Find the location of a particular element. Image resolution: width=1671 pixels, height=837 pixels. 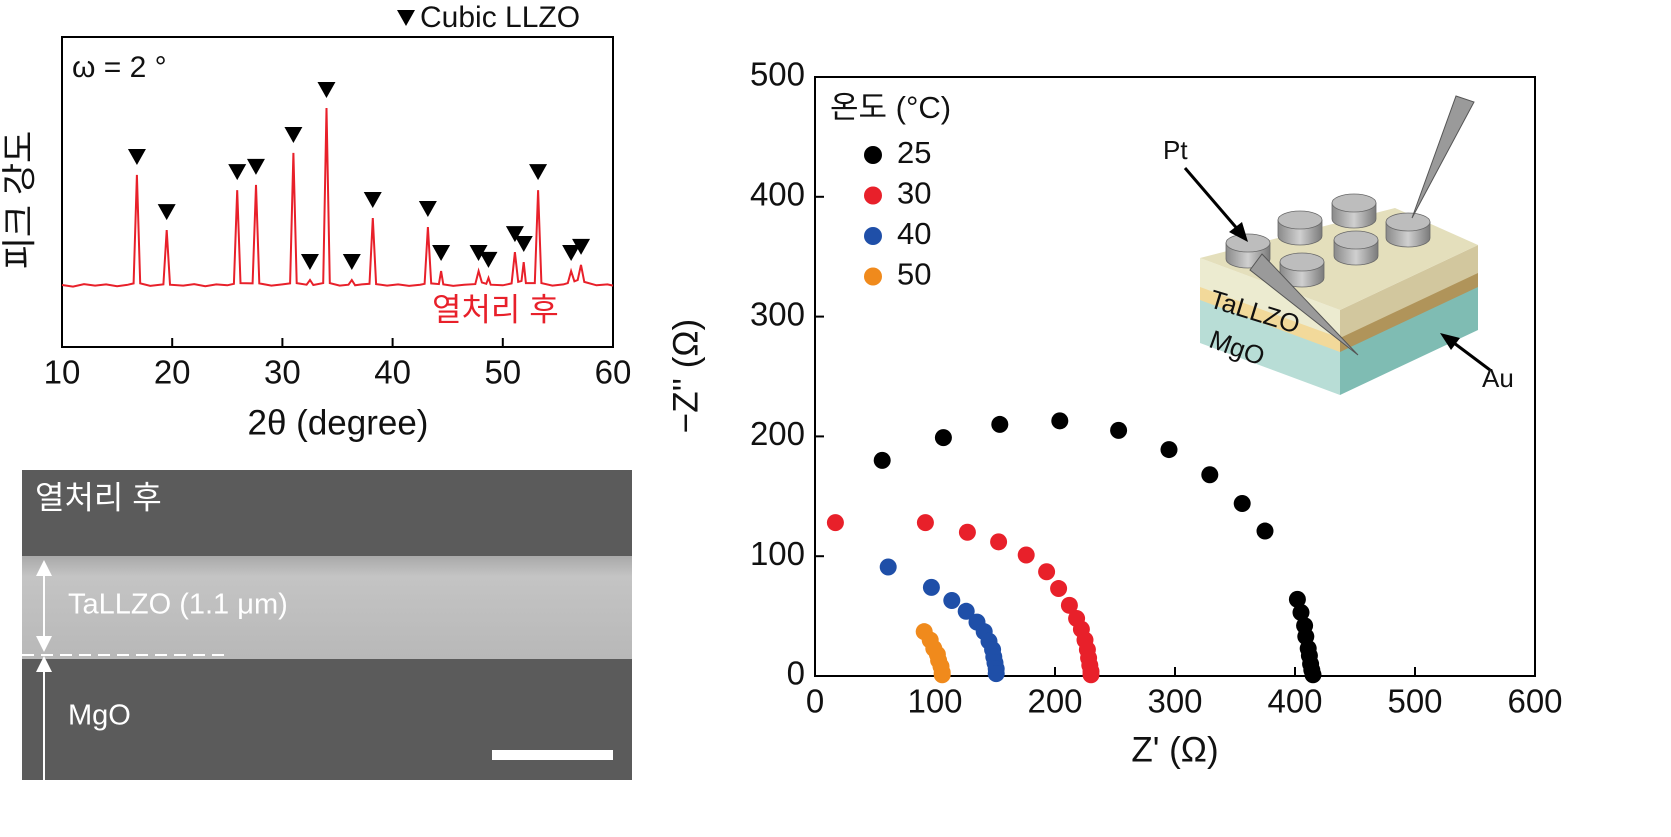

x-tick-label: 60 is located at coordinates (613, 372).